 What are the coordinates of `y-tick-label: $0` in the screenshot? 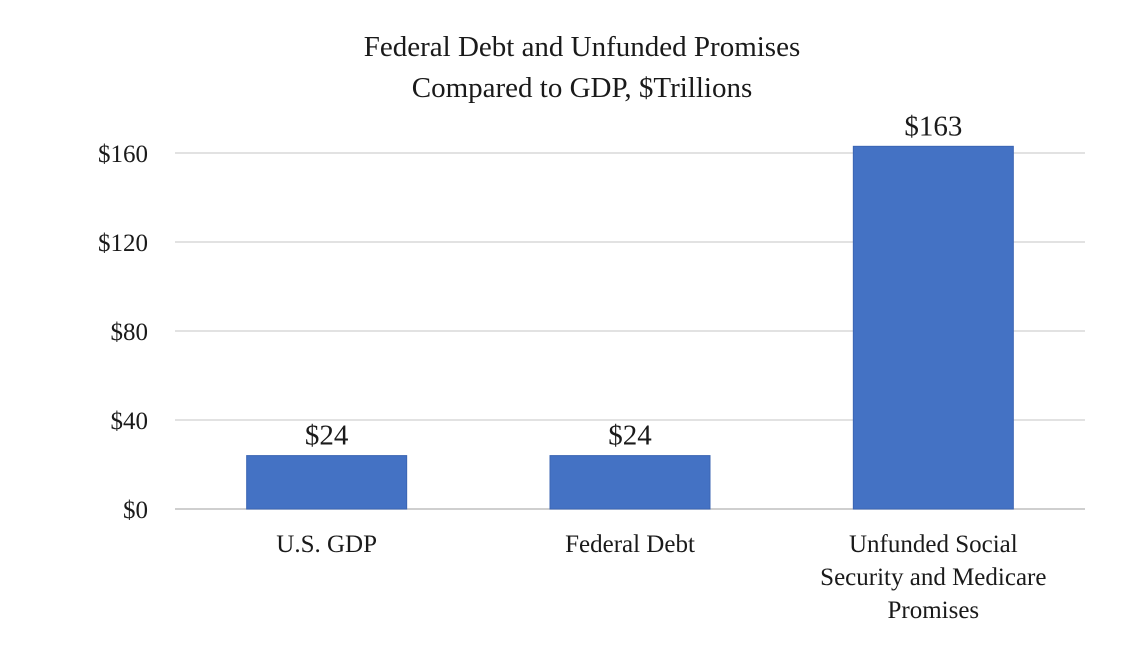 It's located at (135, 510).